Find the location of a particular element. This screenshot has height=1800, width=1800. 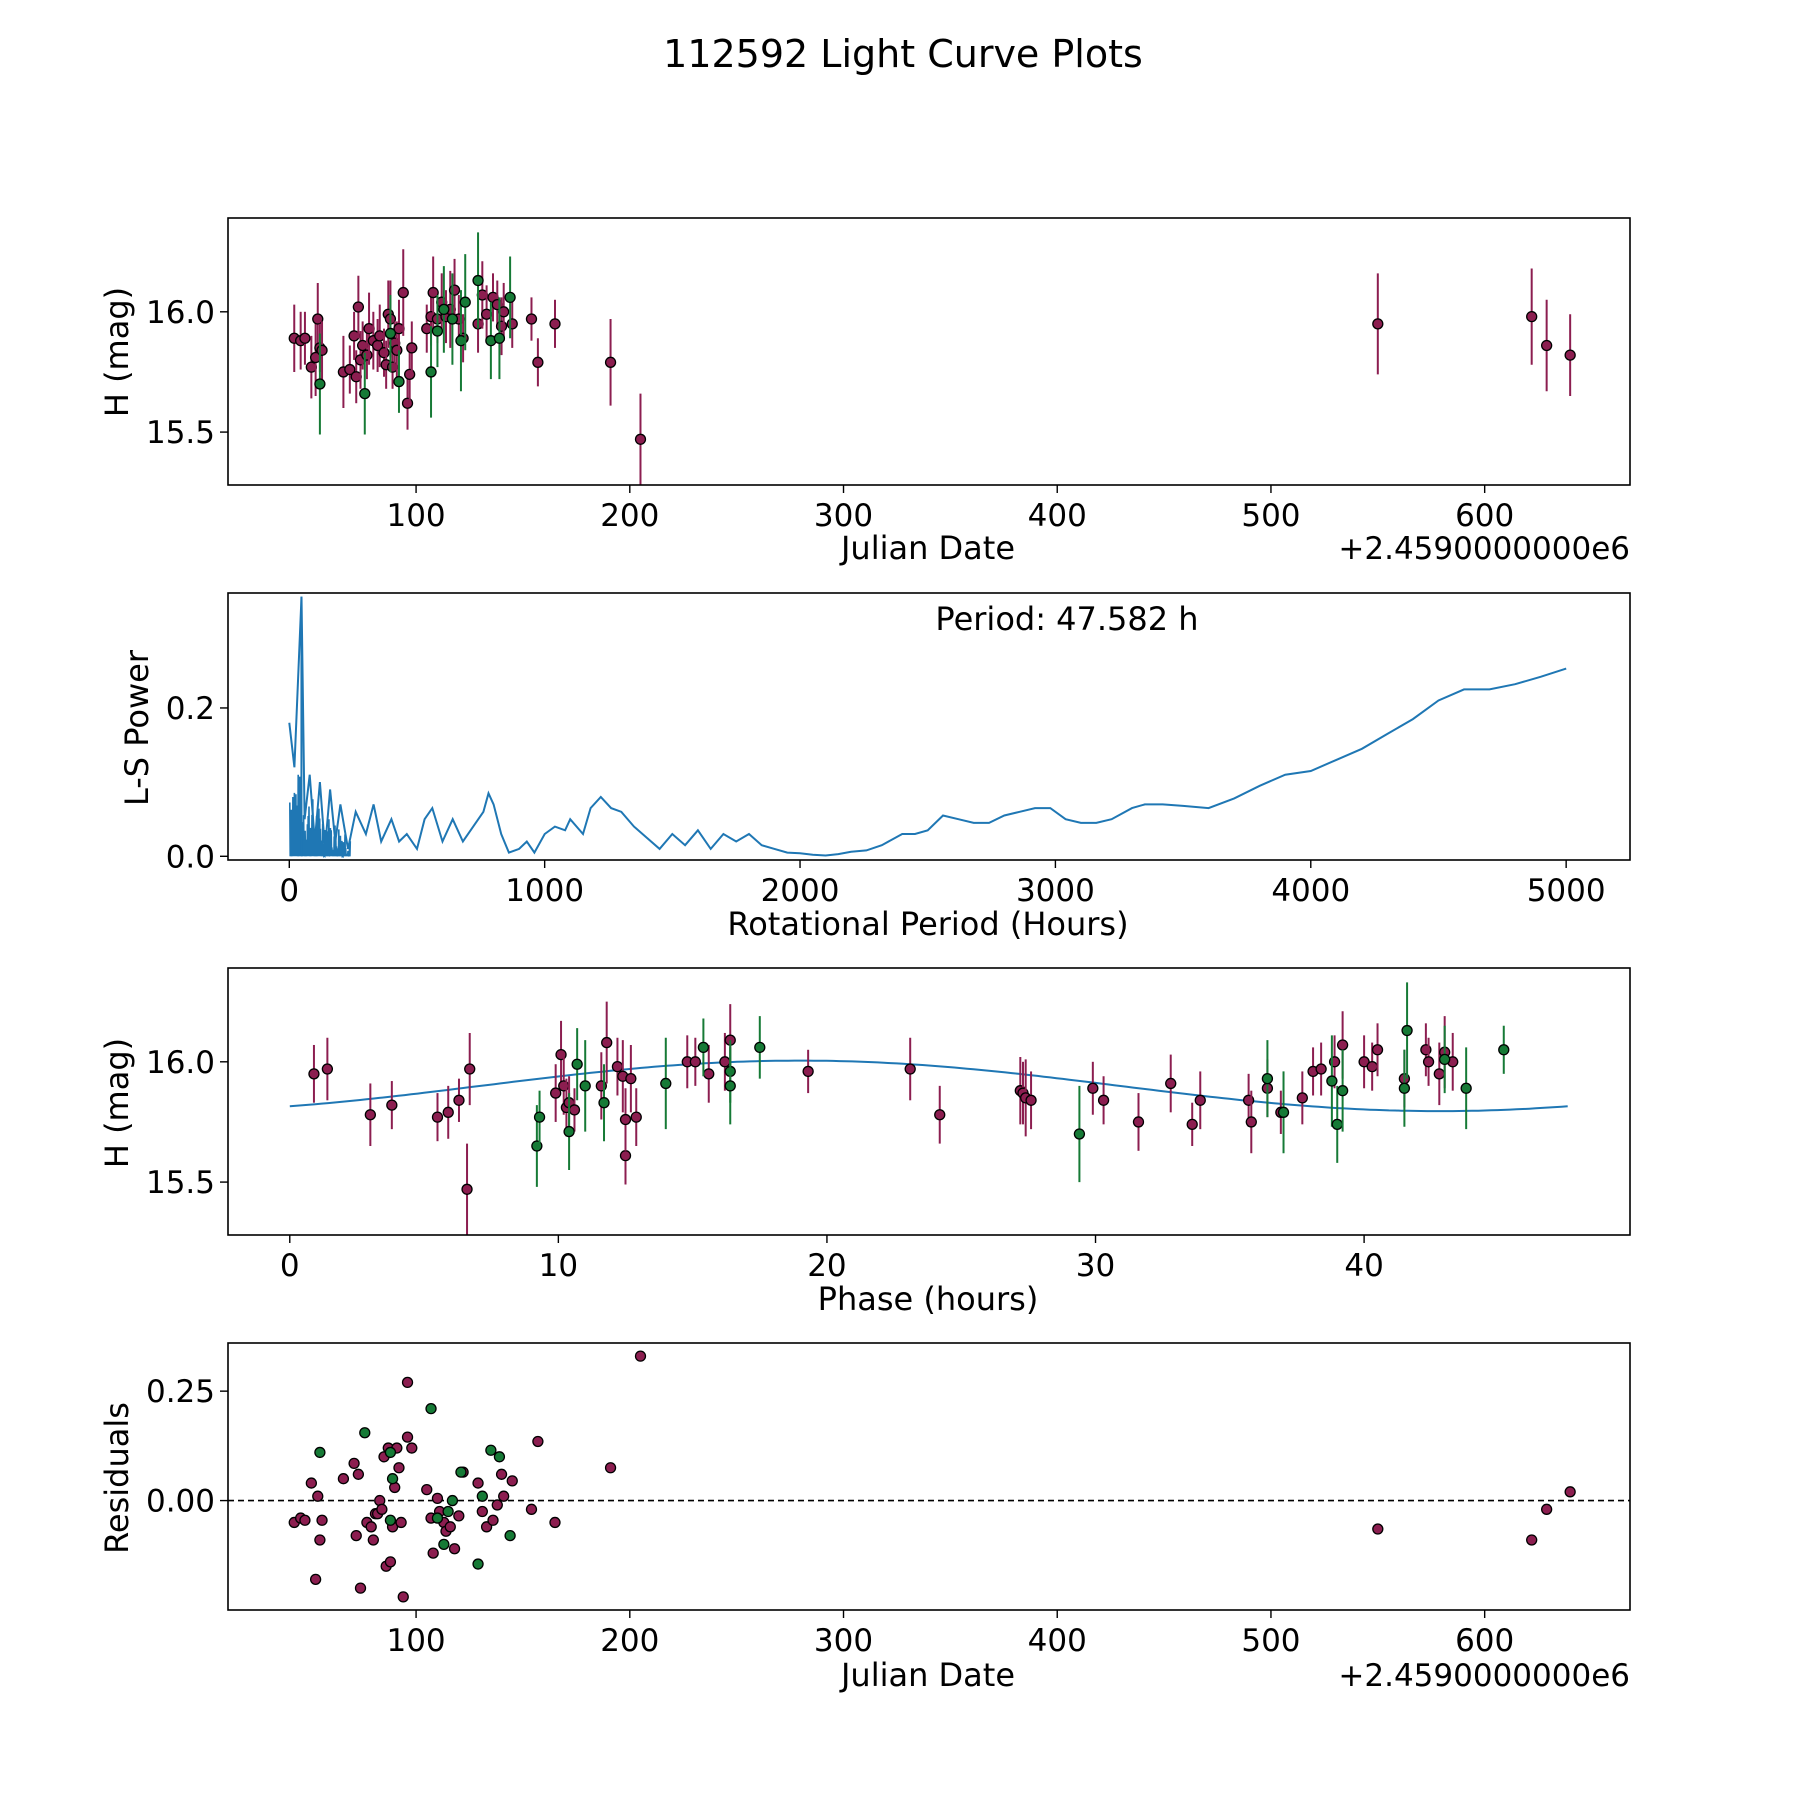

lightcurve-frame is located at coordinates (929, 351).